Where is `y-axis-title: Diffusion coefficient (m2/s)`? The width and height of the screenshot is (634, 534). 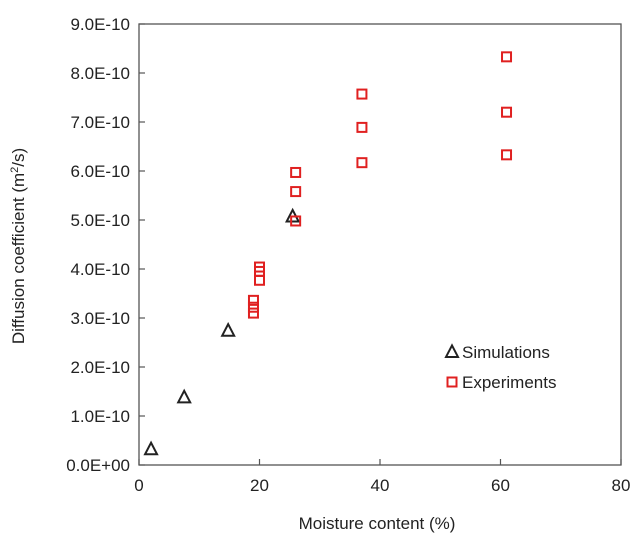 y-axis-title: Diffusion coefficient (m2/s) is located at coordinates (18, 246).